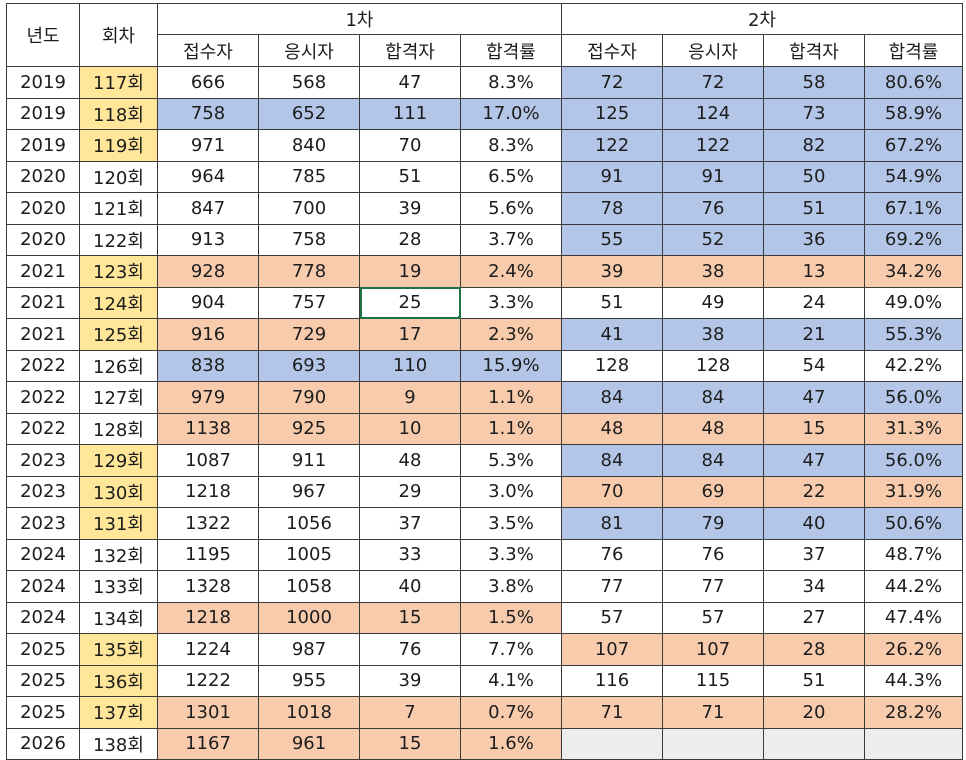  Describe the element at coordinates (208, 428) in the screenshot. I see `cell-s1-applicants: 1138` at that location.